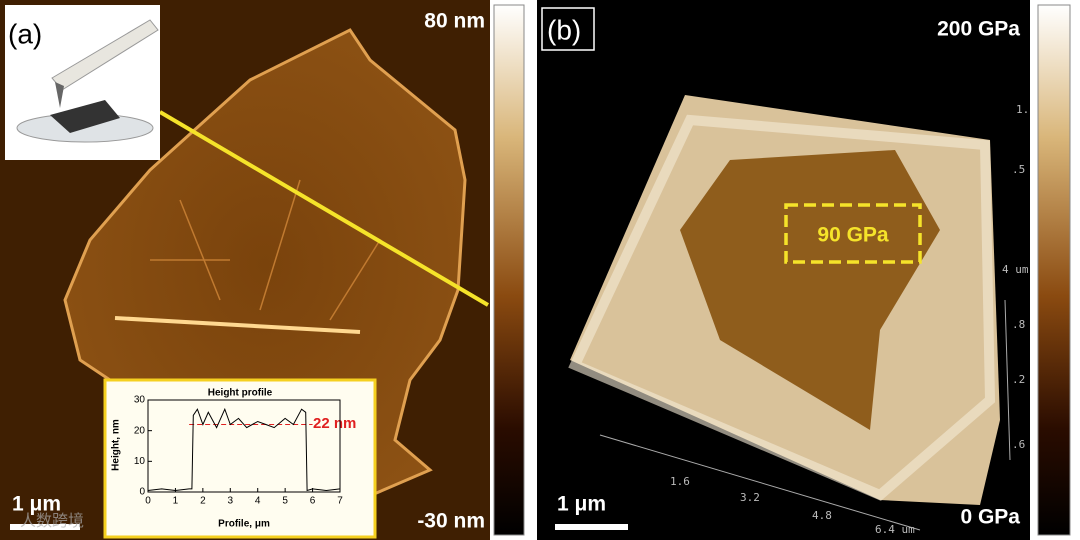  What do you see at coordinates (313, 501) in the screenshot?
I see `x-tick-label: 6` at bounding box center [313, 501].